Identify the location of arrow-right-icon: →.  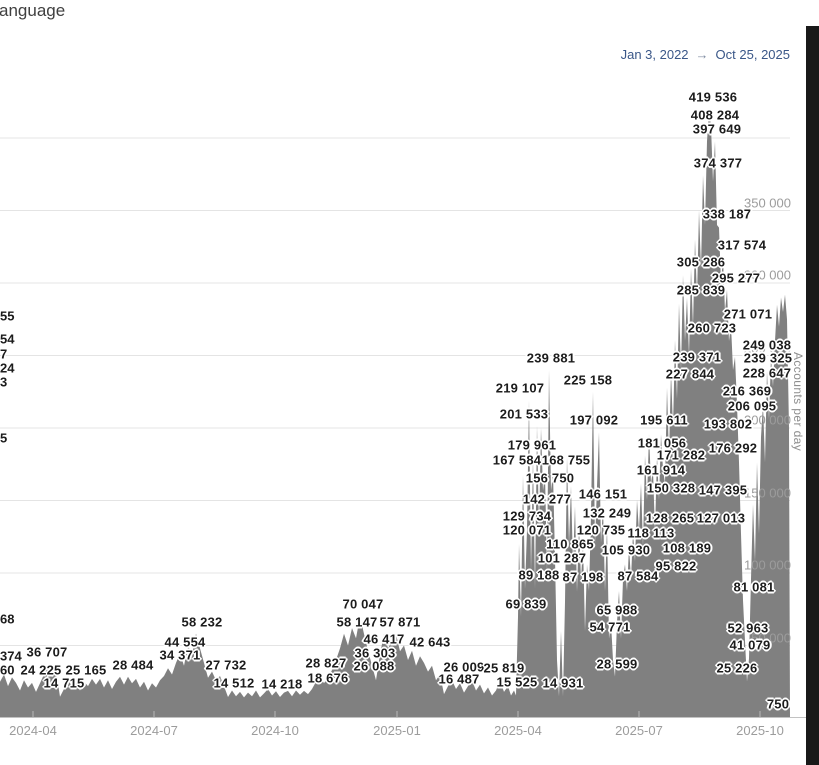
(702, 54).